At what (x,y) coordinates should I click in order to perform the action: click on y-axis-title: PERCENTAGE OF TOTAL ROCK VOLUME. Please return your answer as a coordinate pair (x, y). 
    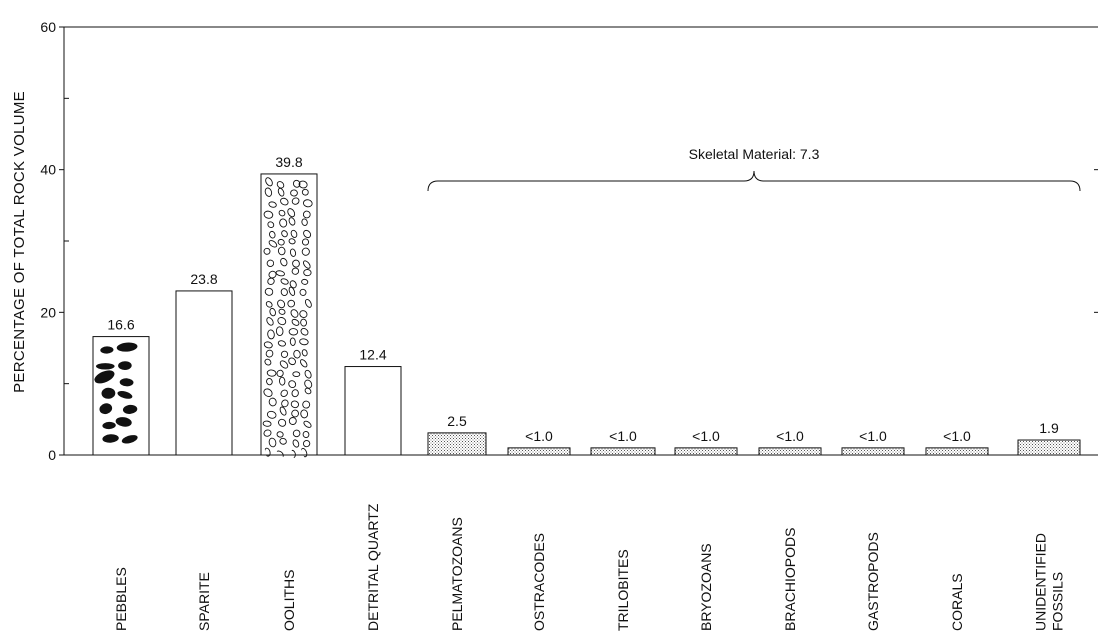
    Looking at the image, I should click on (19, 242).